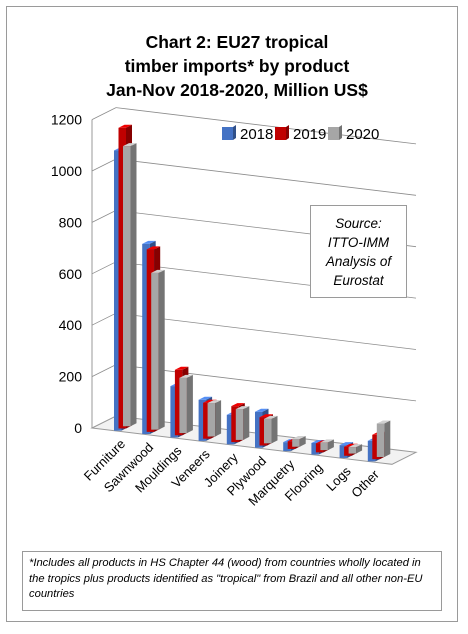 This screenshot has width=468, height=634. Describe the element at coordinates (365, 483) in the screenshot. I see `x-category-label: Other` at that location.